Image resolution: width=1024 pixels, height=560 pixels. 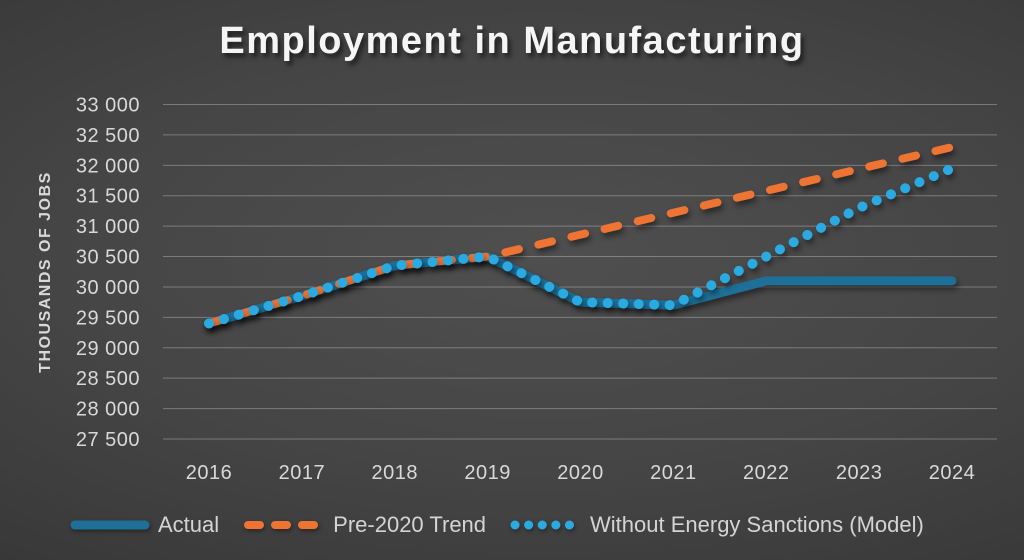 What do you see at coordinates (108, 410) in the screenshot?
I see `y-tick-label: 28 000` at bounding box center [108, 410].